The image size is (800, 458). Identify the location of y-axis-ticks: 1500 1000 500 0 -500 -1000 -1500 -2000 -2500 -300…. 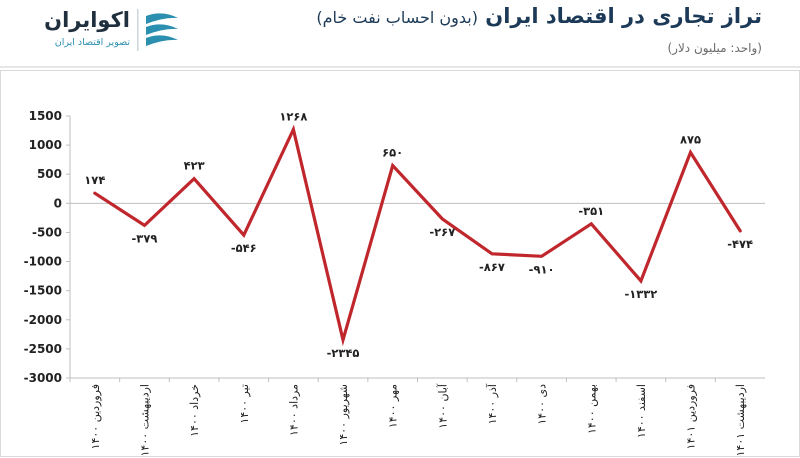
(47, 247).